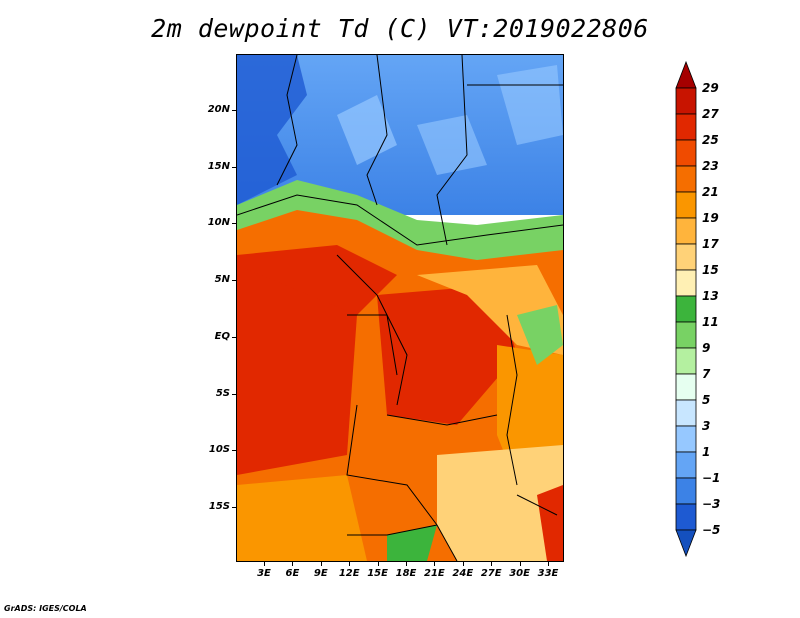 This screenshot has height=618, width=800. What do you see at coordinates (711, 504) in the screenshot?
I see `colorbar-label: −3` at bounding box center [711, 504].